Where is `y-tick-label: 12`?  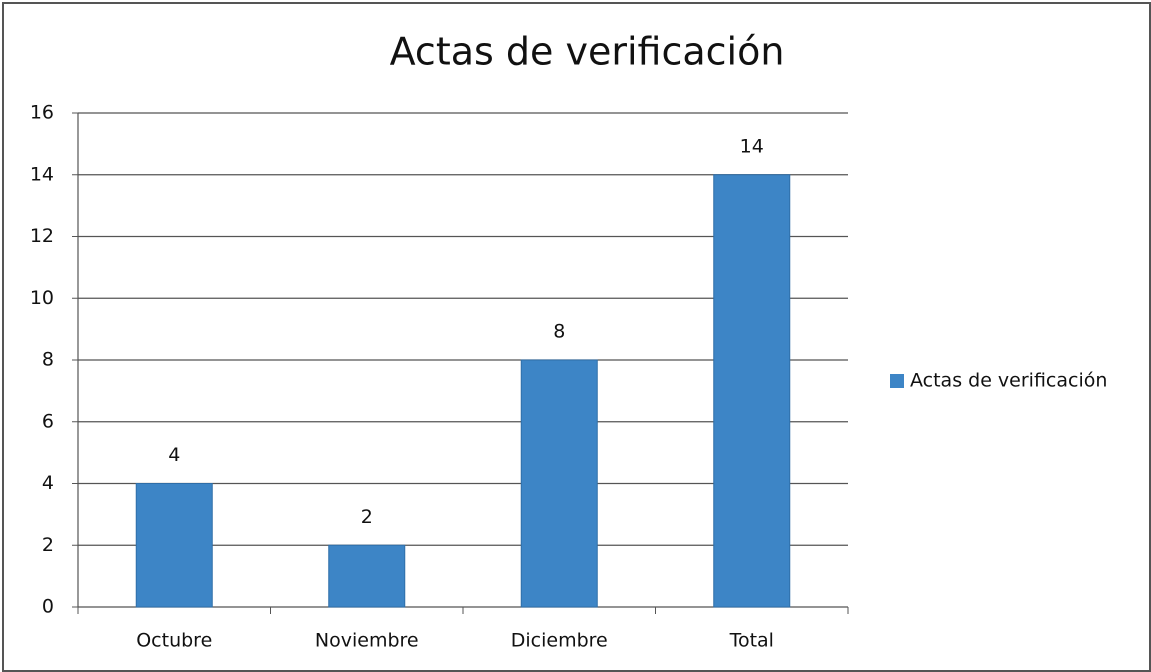
y-tick-label: 12 is located at coordinates (42, 236).